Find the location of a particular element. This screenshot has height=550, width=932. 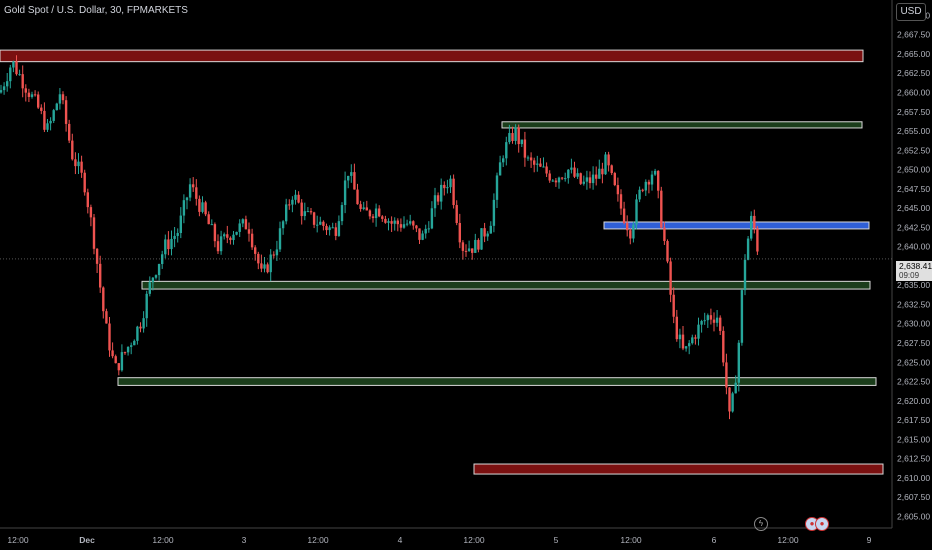

flag-icon: ● is located at coordinates (822, 524).